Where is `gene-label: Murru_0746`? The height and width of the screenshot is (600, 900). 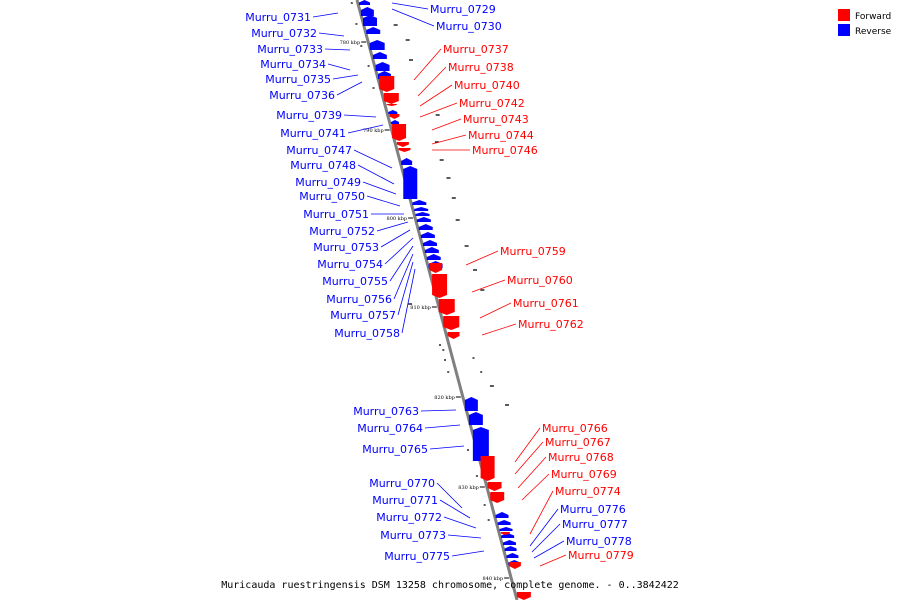 gene-label: Murru_0746 is located at coordinates (505, 150).